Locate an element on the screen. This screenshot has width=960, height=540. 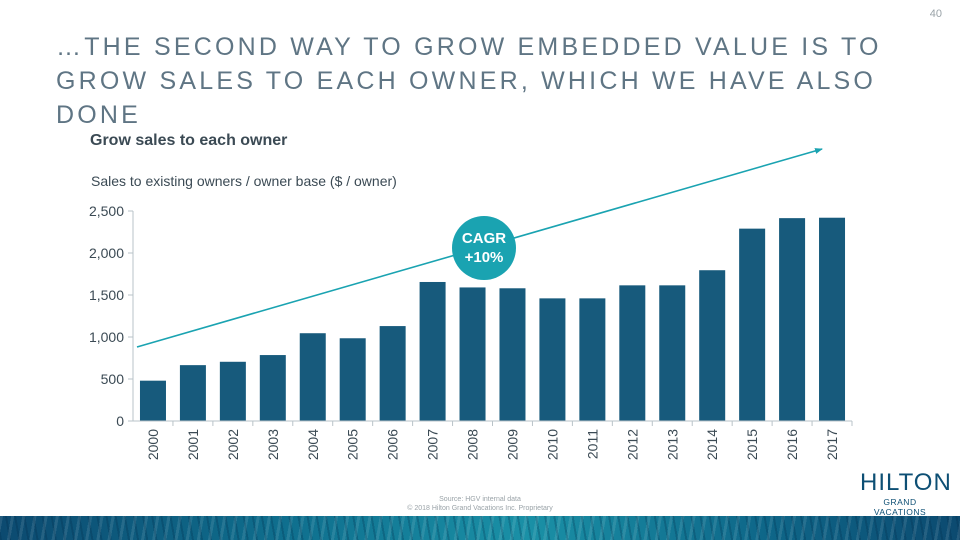
x-tick-label: 2012 is located at coordinates (632, 444).